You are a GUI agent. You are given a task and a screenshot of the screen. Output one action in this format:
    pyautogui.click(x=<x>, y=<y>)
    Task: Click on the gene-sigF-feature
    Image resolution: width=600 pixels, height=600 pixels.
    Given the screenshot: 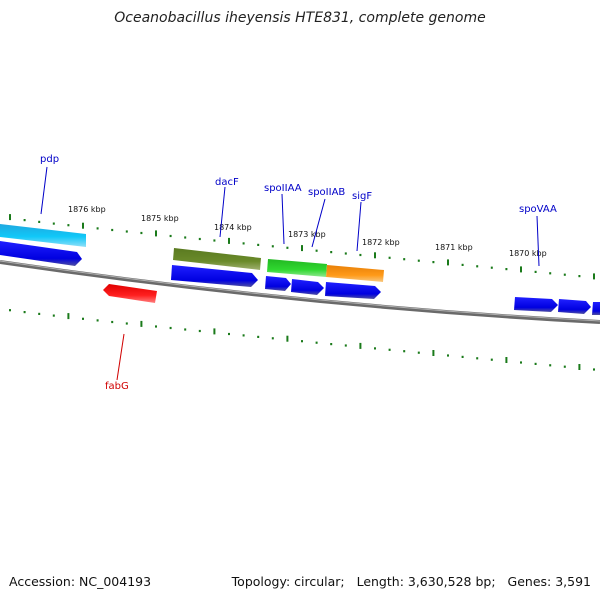 What is the action you would take?
    pyautogui.click(x=355, y=273)
    